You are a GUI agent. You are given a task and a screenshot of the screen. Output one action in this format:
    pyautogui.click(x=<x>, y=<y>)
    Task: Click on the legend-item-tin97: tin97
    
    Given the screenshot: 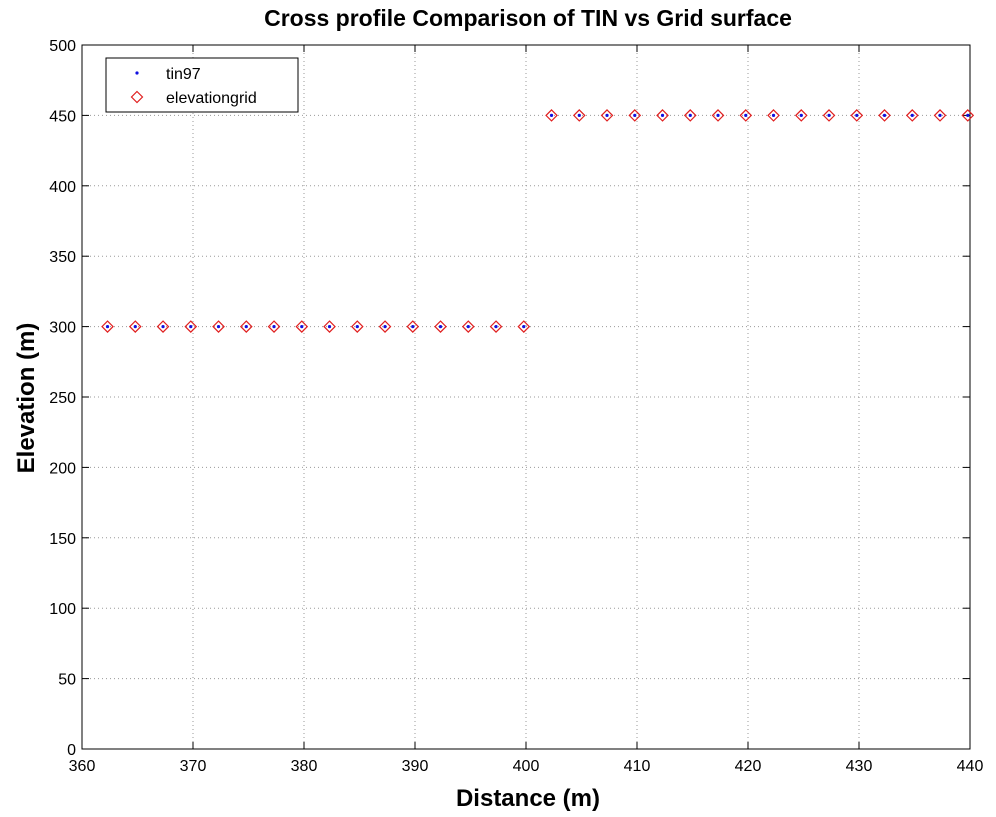 What is the action you would take?
    pyautogui.click(x=168, y=74)
    